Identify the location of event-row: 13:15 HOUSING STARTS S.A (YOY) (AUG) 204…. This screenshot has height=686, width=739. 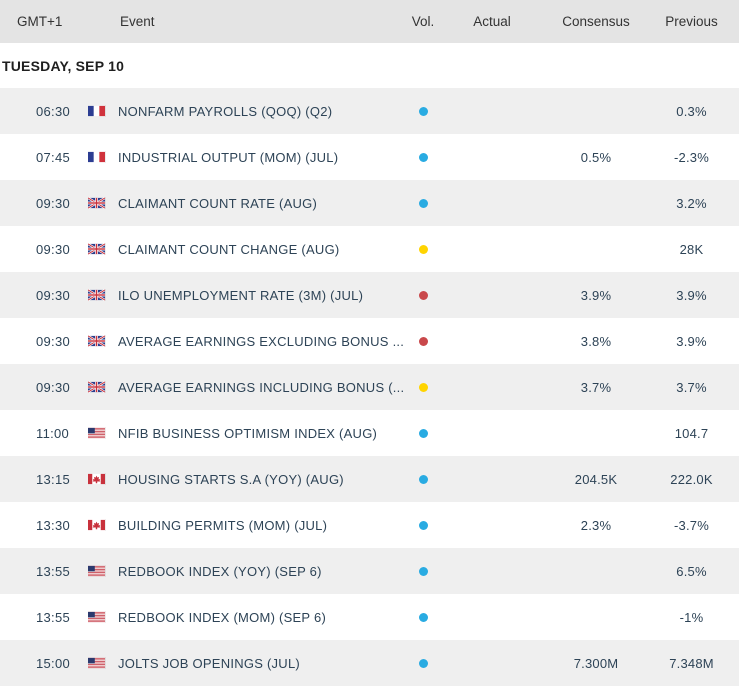
(369, 479).